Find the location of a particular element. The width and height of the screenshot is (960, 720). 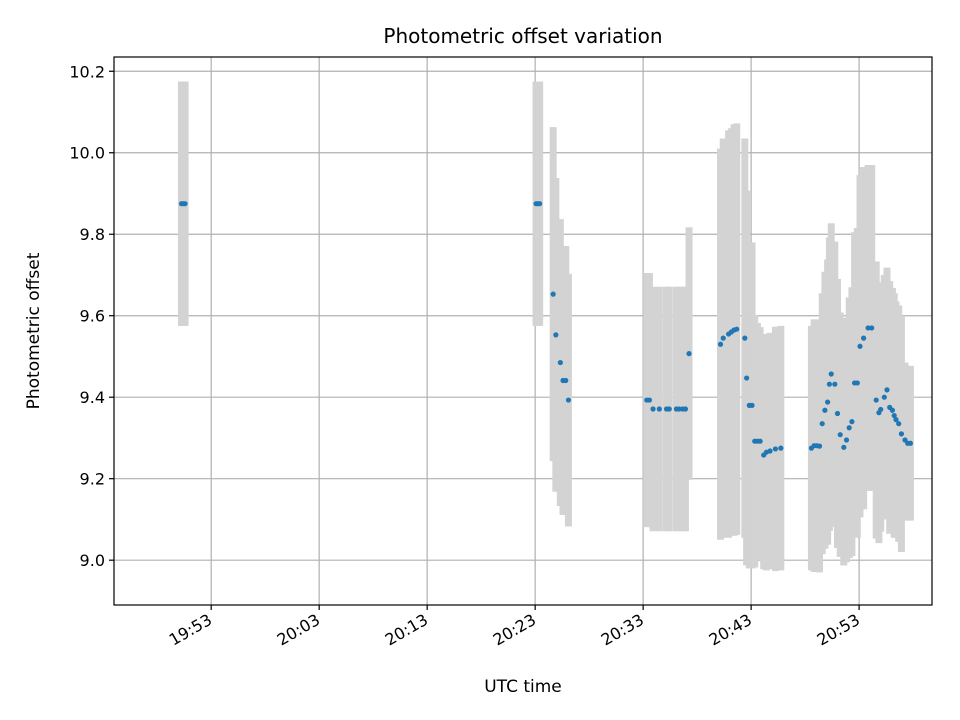

x-tick-label: 20:13 is located at coordinates (406, 630).